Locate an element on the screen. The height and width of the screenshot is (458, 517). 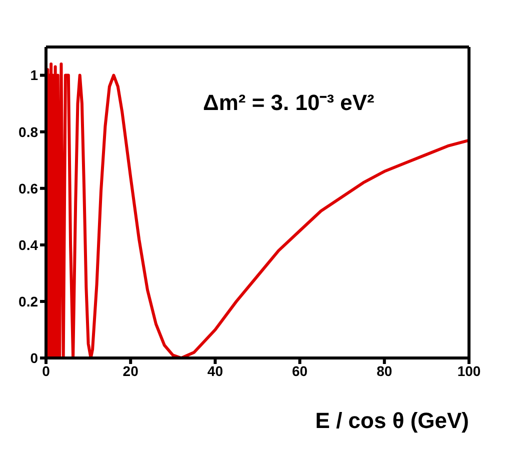
x-tick-label: 60 is located at coordinates (300, 370).